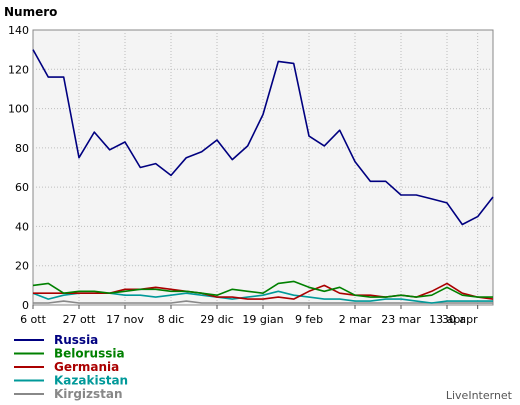 Image resolution: width=520 pixels, height=405 pixels. I want to click on x-tick-label: 8 dic, so click(171, 319).